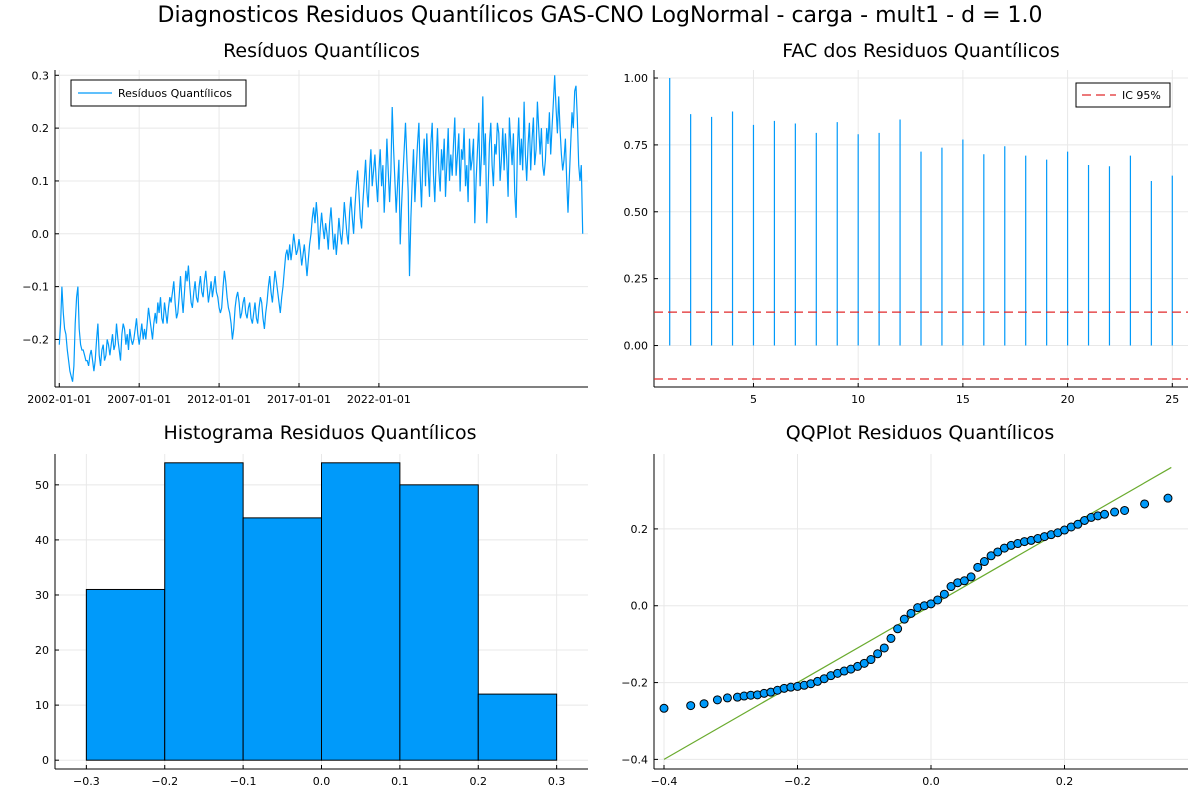 This screenshot has width=1200, height=800. What do you see at coordinates (59, 399) in the screenshot?
I see `x-tick-label: 2002-01-01` at bounding box center [59, 399].